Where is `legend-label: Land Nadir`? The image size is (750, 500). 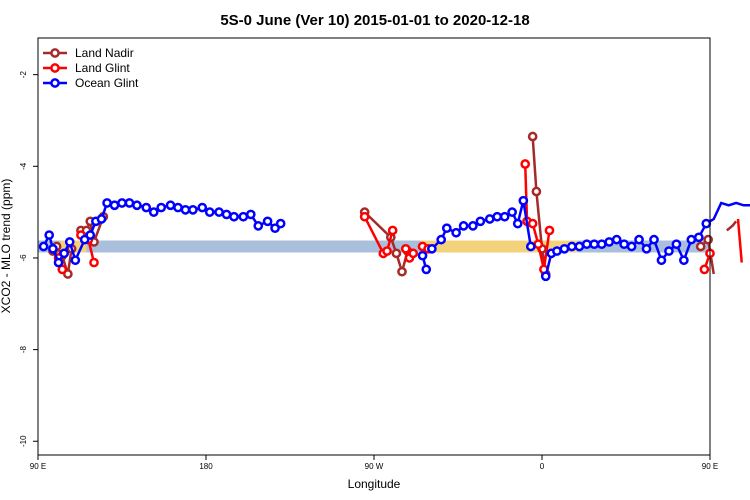 legend-label: Land Nadir is located at coordinates (104, 53).